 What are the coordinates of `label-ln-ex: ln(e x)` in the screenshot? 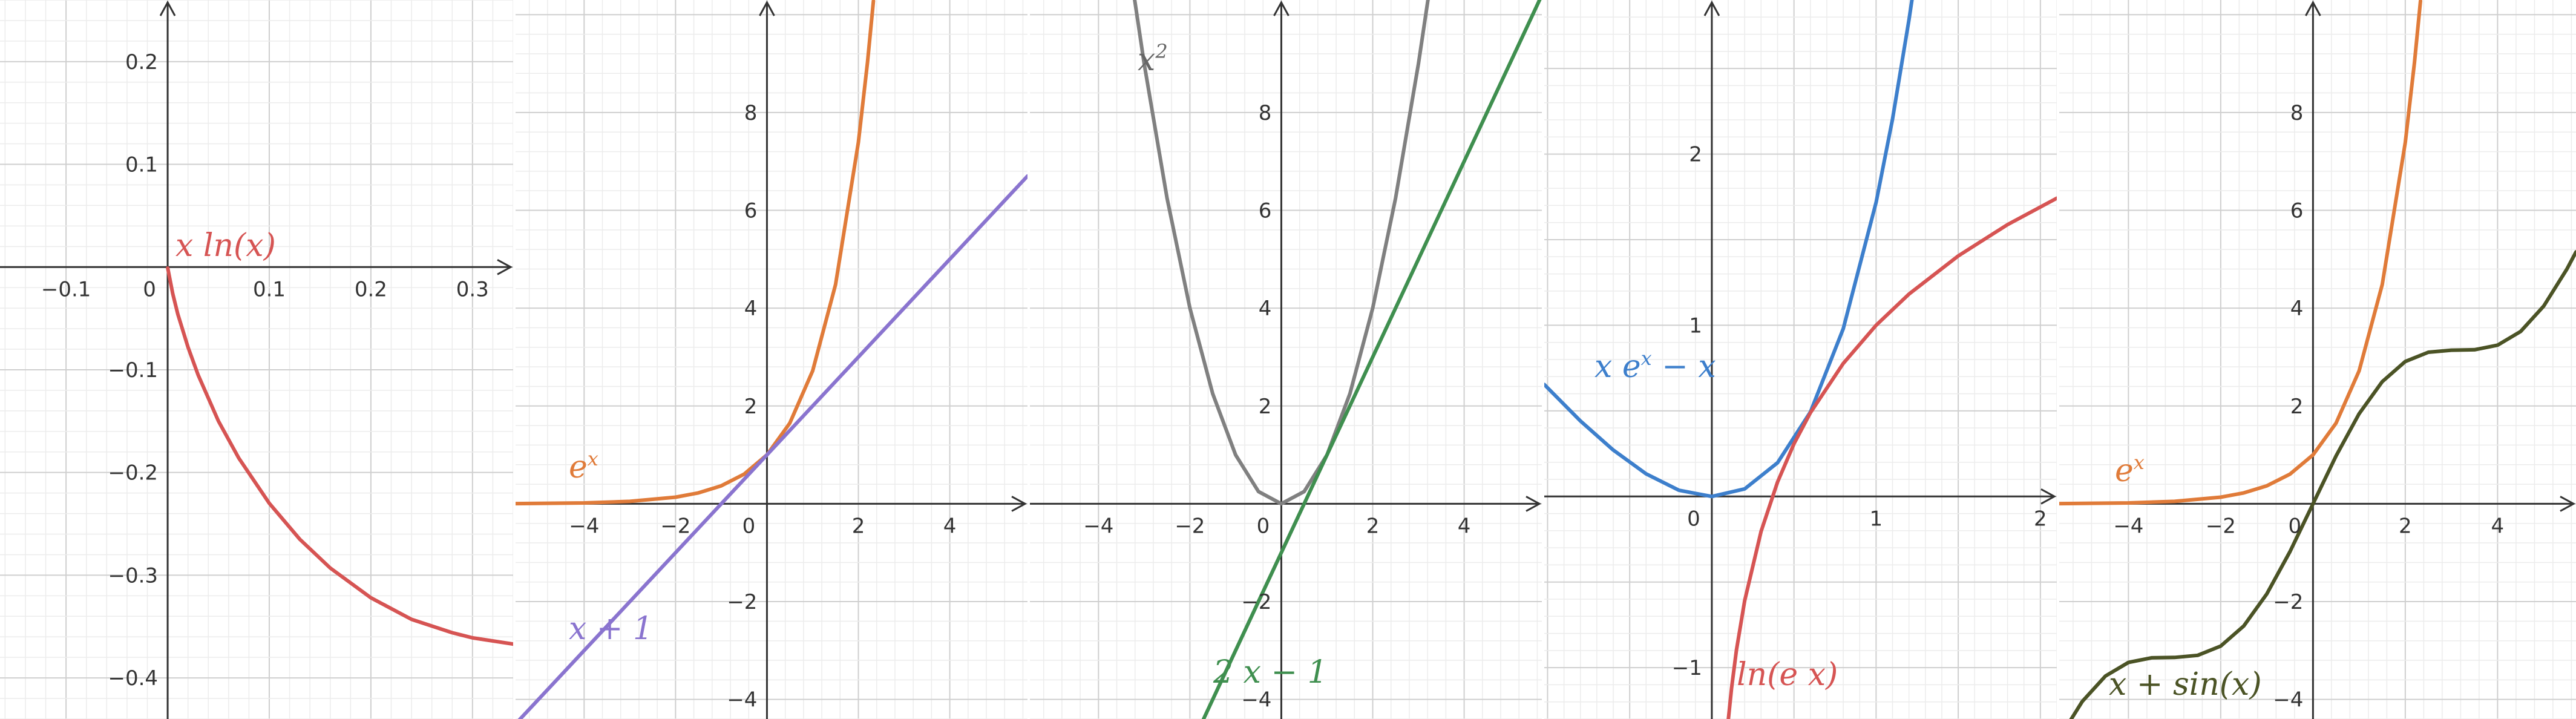 It's located at (1787, 675).